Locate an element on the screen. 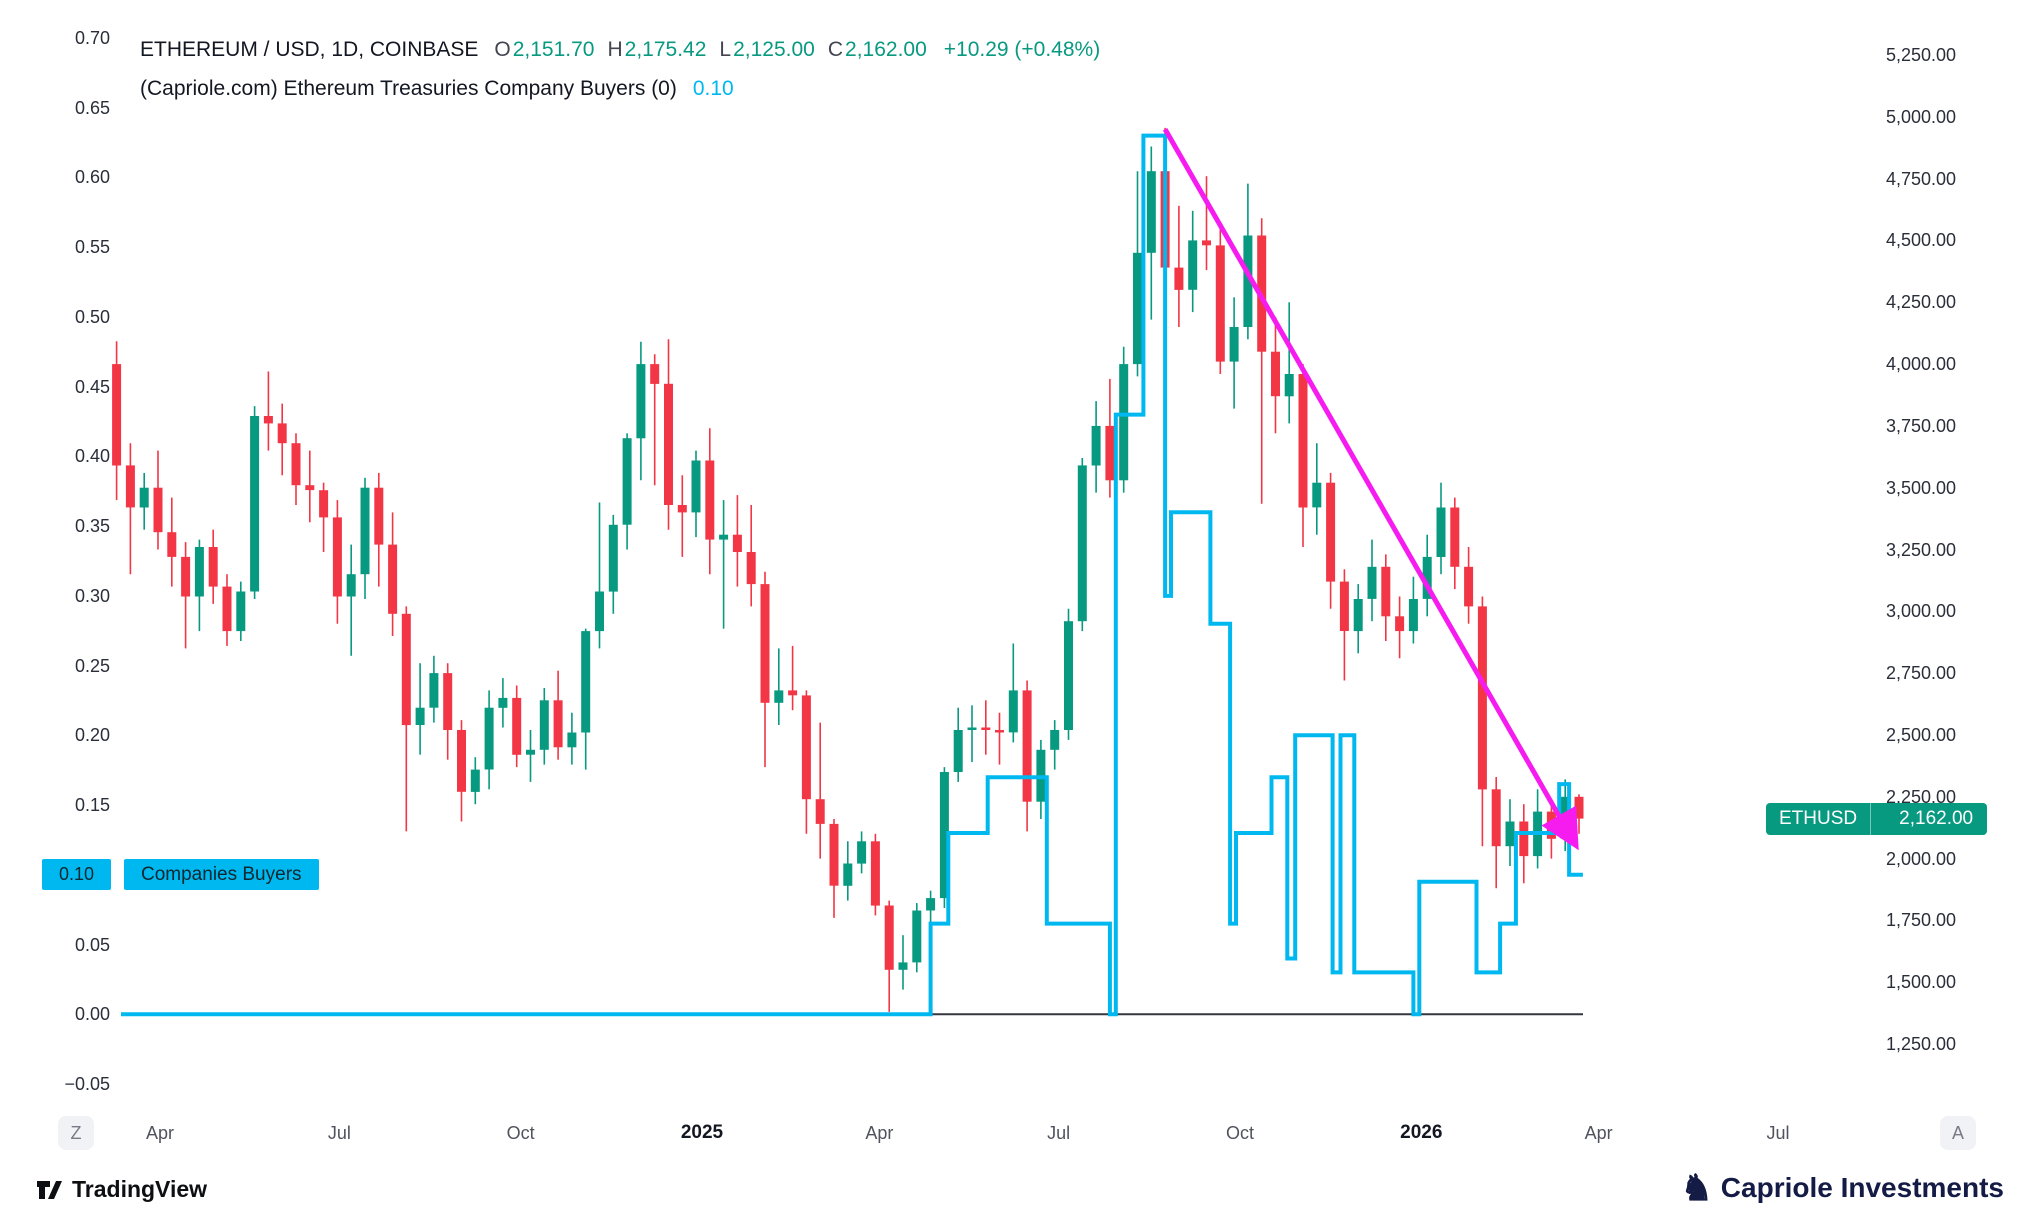 This screenshot has width=2040, height=1228. right-scale-auto-button: A is located at coordinates (1958, 1133).